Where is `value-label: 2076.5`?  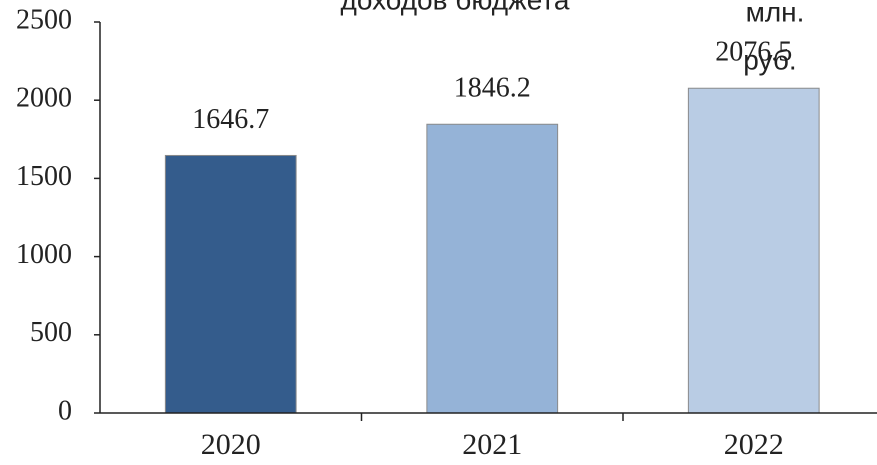 value-label: 2076.5 is located at coordinates (753, 52).